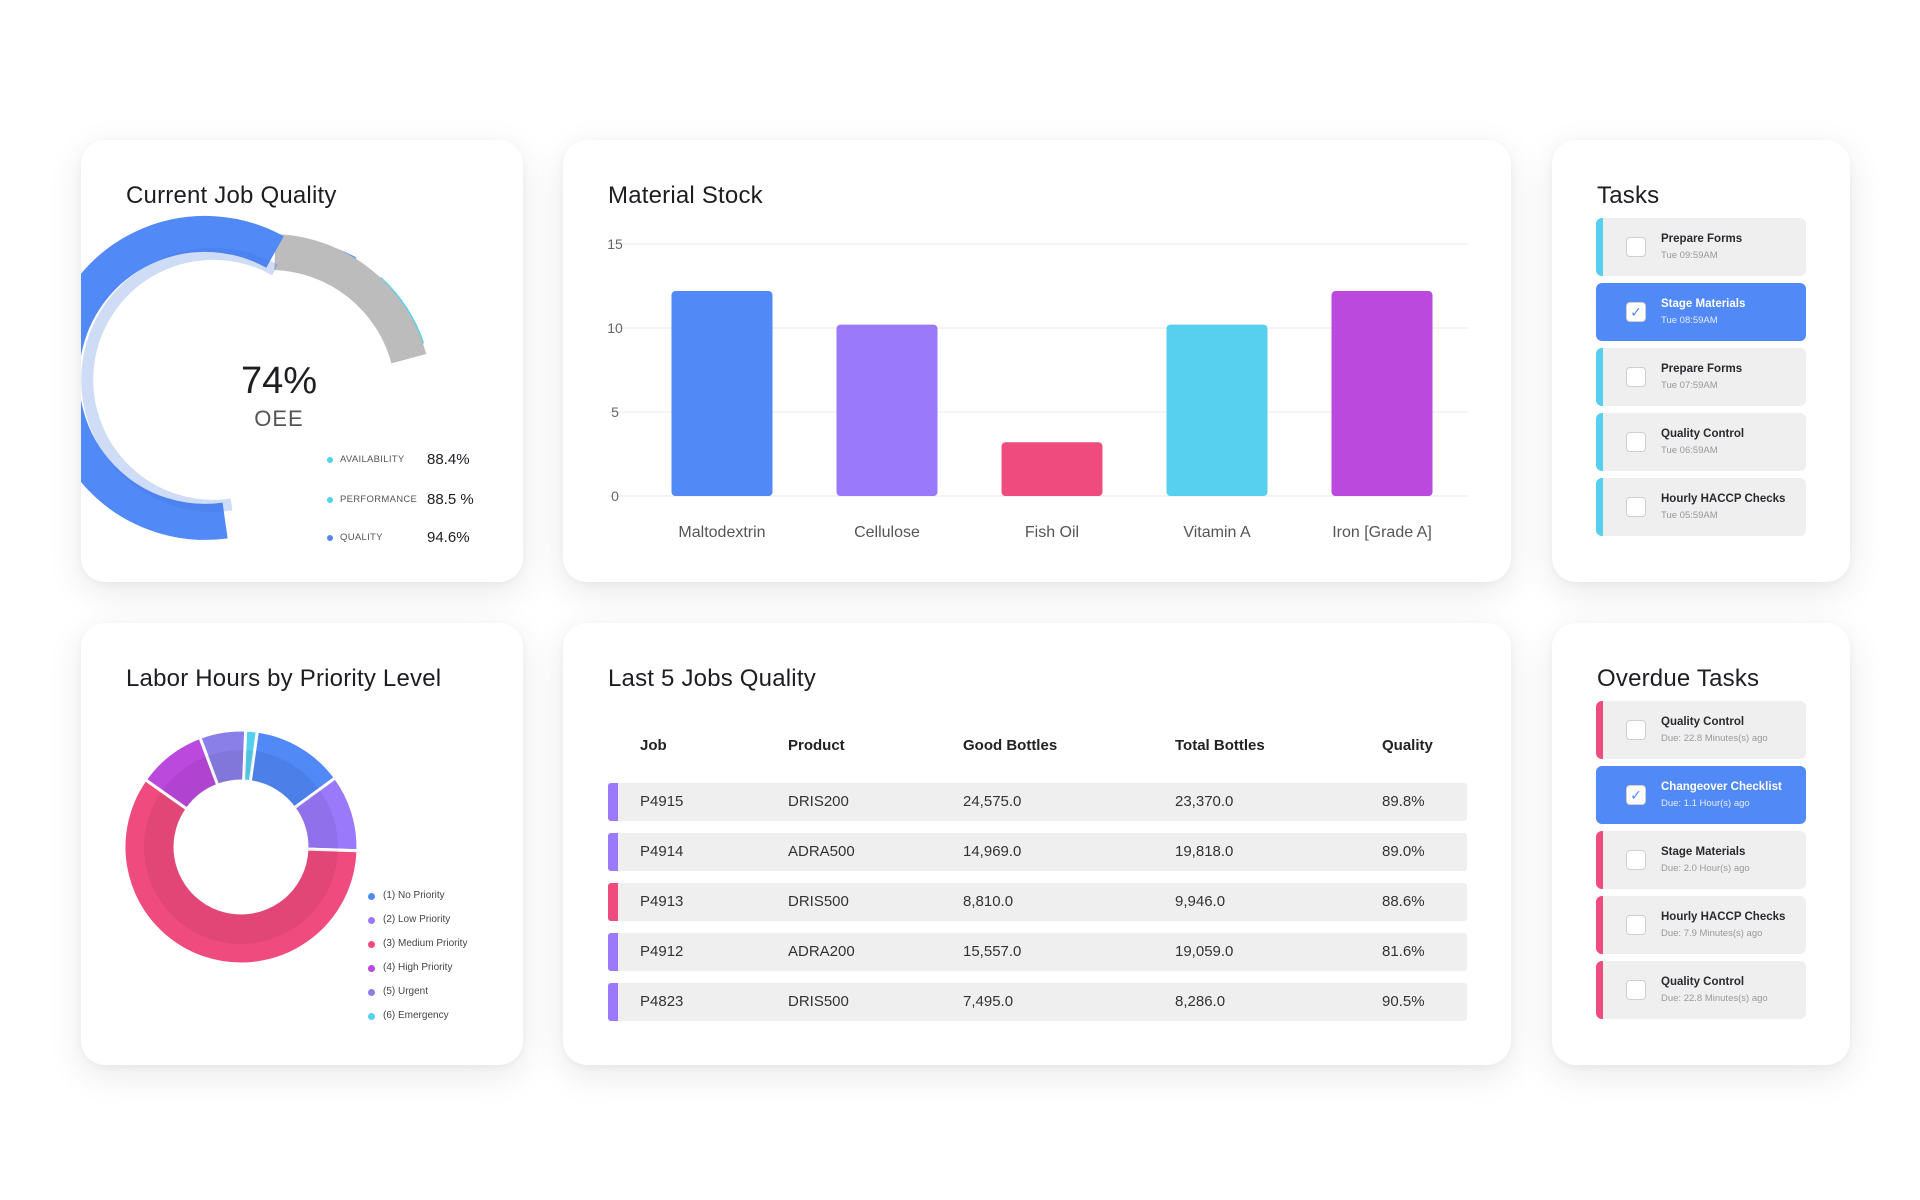 This screenshot has width=1920, height=1200. Describe the element at coordinates (361, 537) in the screenshot. I see `quality-label: QUALITY` at that location.